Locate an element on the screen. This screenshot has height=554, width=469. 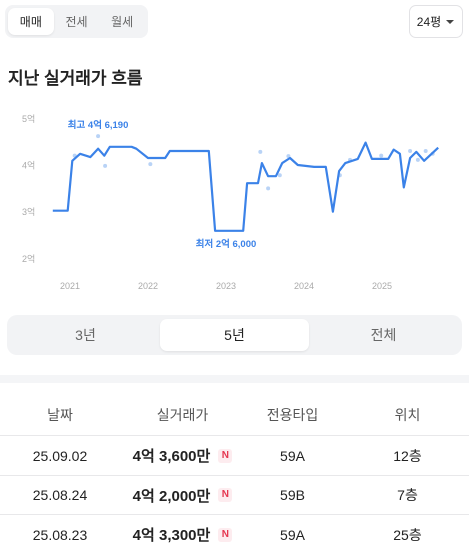
size-select: 24평 is located at coordinates (436, 21).